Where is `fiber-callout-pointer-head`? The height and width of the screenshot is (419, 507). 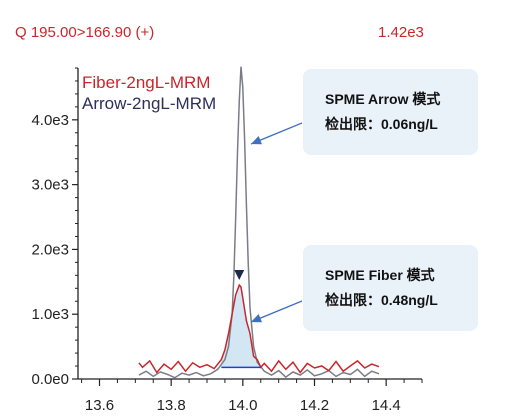 fiber-callout-pointer-head is located at coordinates (256, 318).